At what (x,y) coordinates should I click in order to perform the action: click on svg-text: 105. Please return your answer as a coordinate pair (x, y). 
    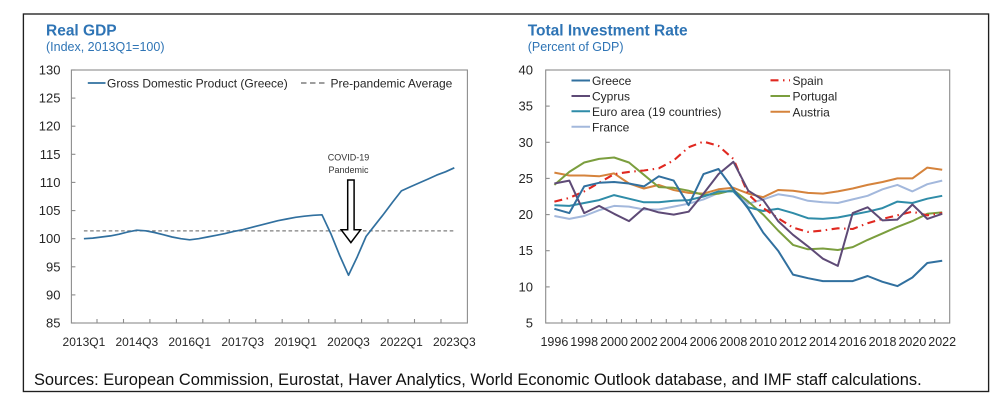
    Looking at the image, I should click on (50, 210).